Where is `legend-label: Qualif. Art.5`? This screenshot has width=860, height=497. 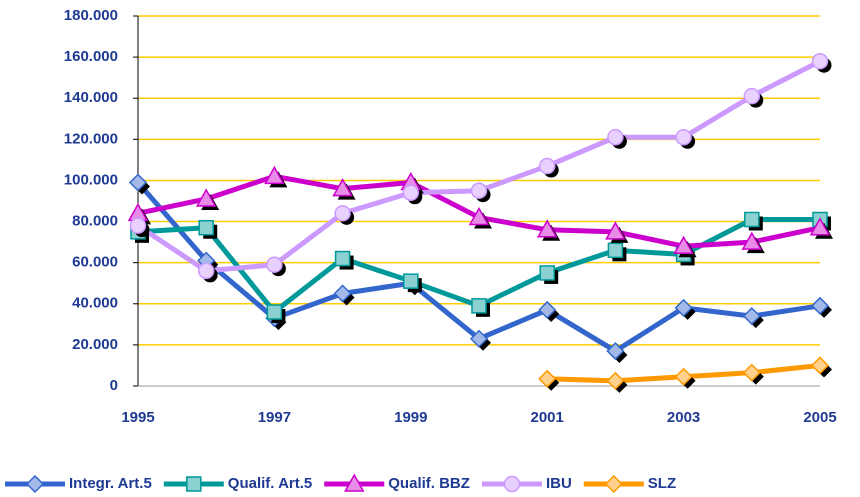
legend-label: Qualif. Art.5 is located at coordinates (270, 483).